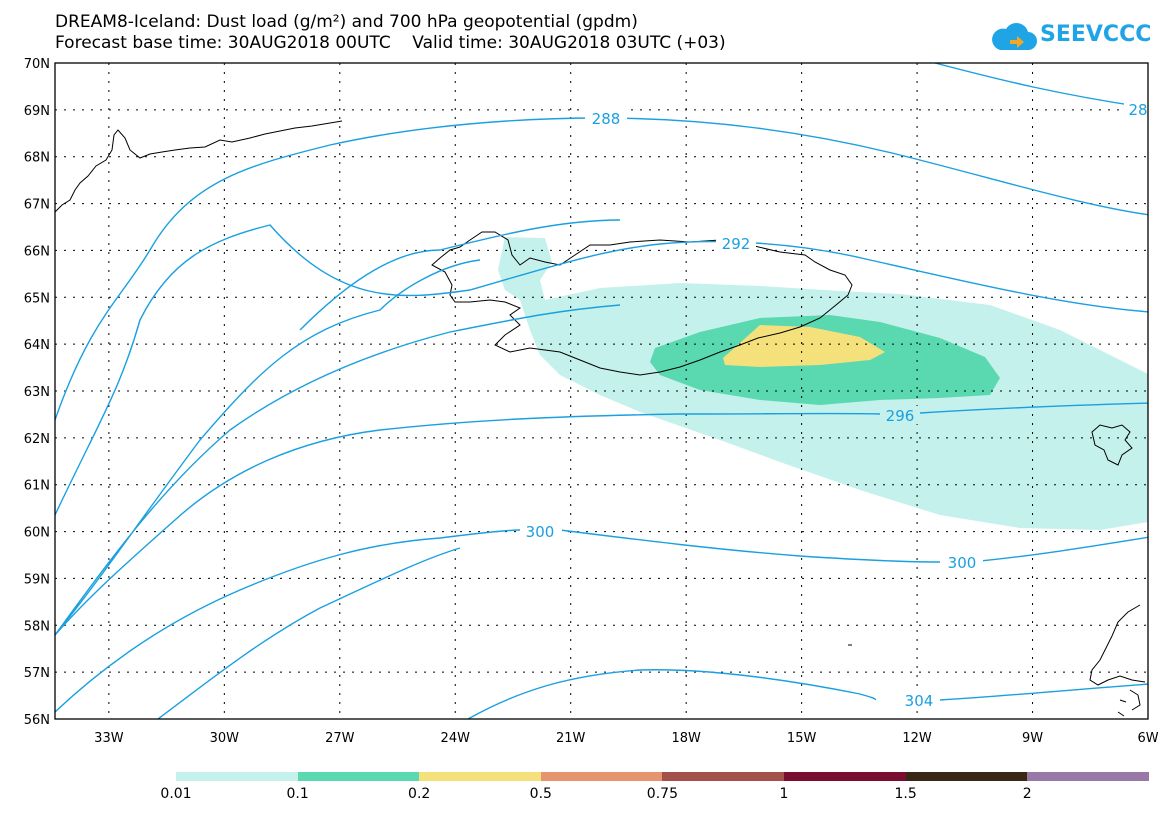 This screenshot has width=1175, height=815. I want to click on lat-label: 58N, so click(37, 626).